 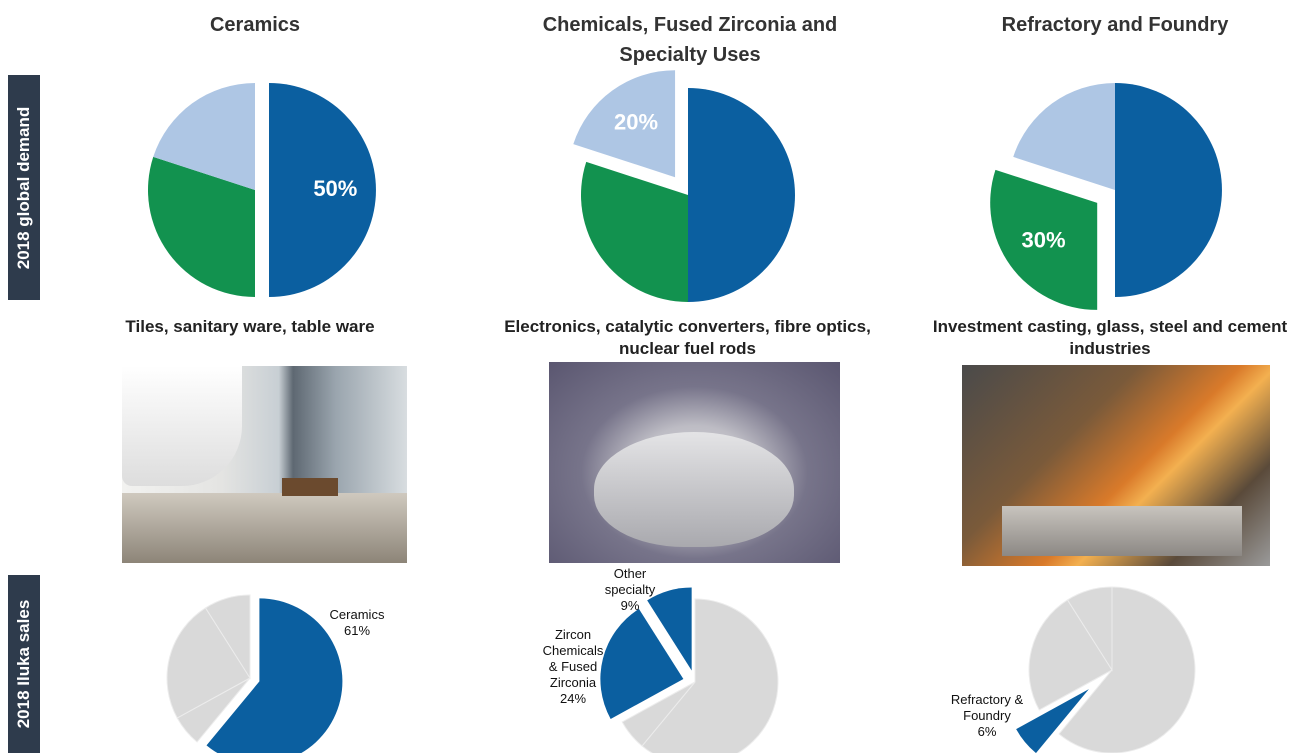 What do you see at coordinates (357, 630) in the screenshot?
I see `value-label: 61%` at bounding box center [357, 630].